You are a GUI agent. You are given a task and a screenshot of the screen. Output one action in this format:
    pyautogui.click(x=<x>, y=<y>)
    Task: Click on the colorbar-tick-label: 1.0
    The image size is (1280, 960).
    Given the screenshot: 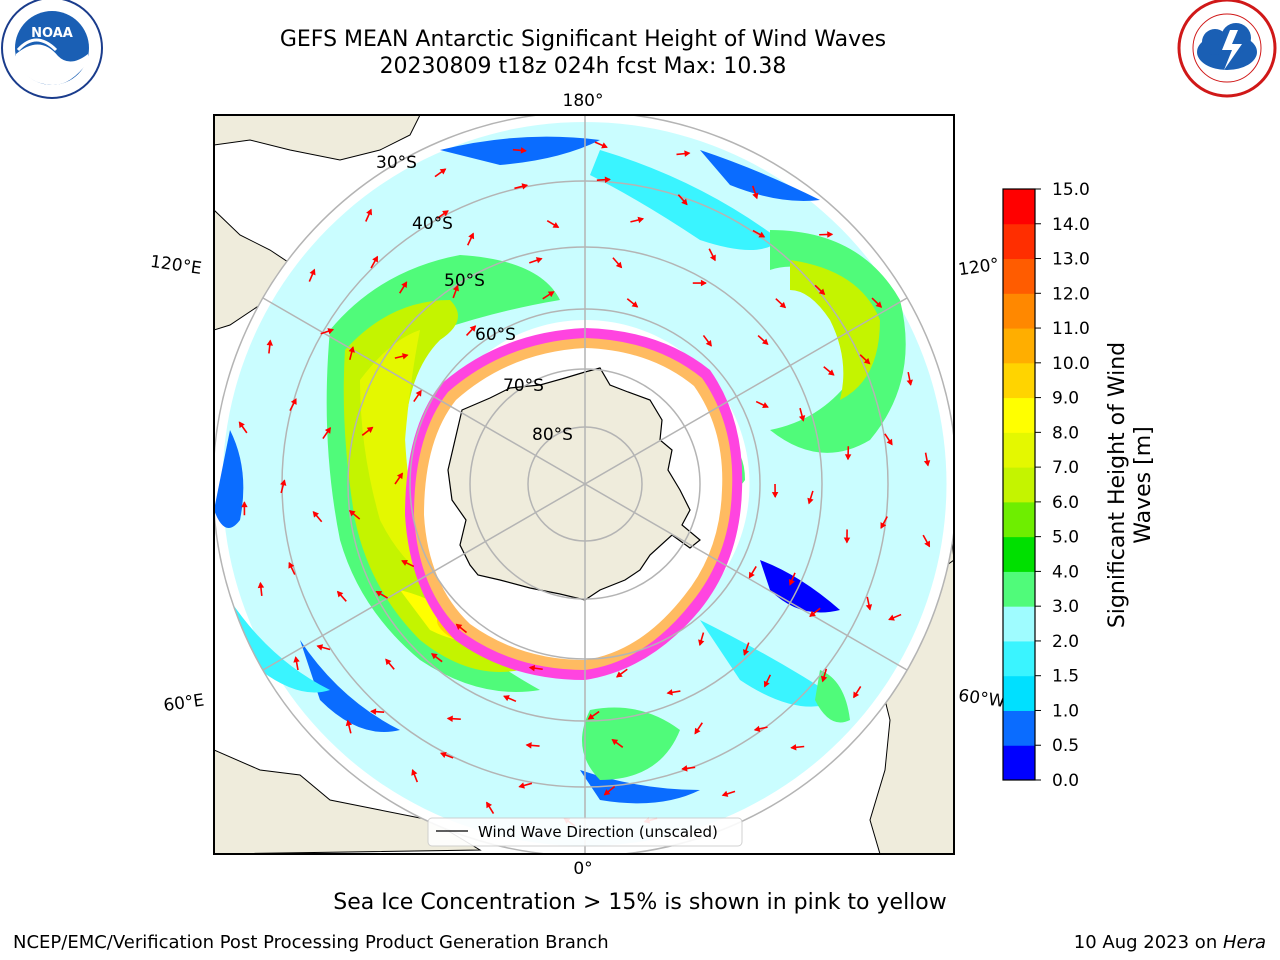 What is the action you would take?
    pyautogui.click(x=1065, y=711)
    